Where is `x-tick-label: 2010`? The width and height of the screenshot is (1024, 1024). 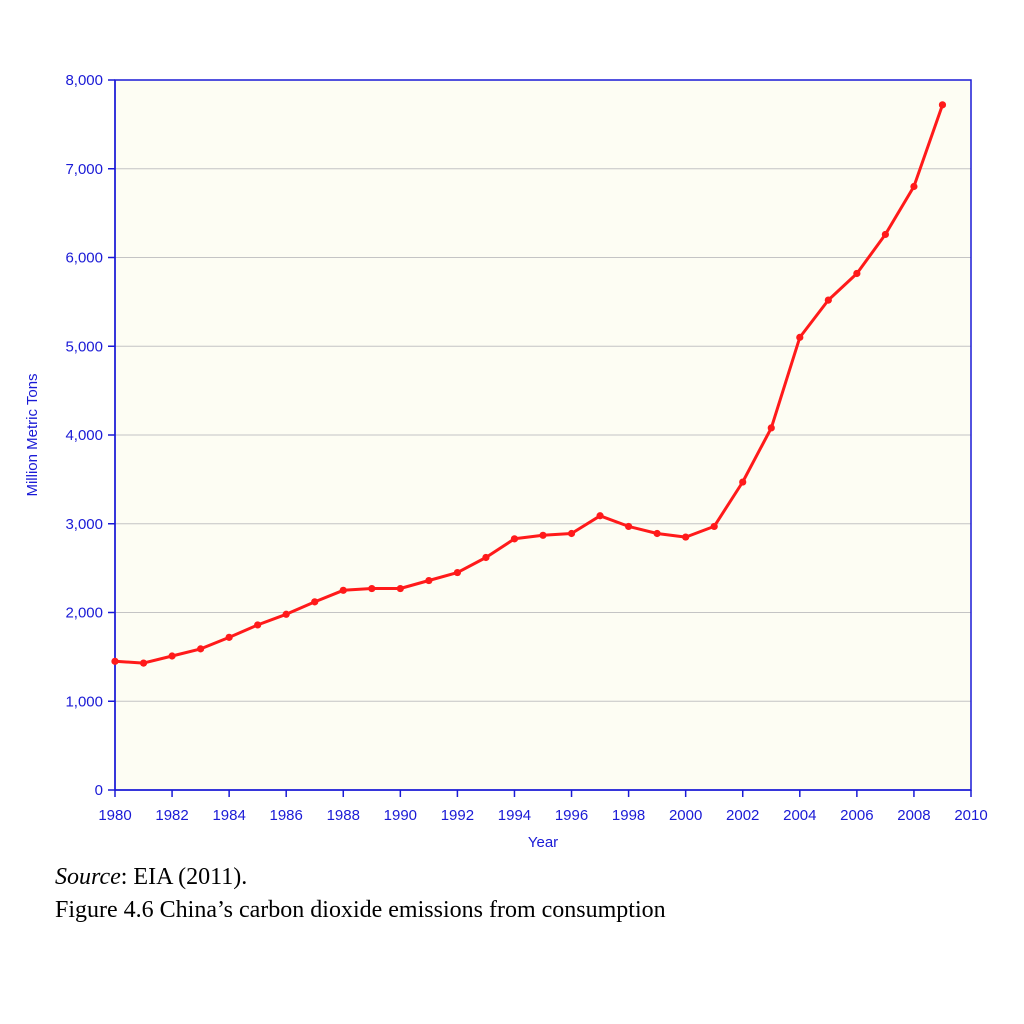
x-tick-label: 2010 is located at coordinates (970, 815).